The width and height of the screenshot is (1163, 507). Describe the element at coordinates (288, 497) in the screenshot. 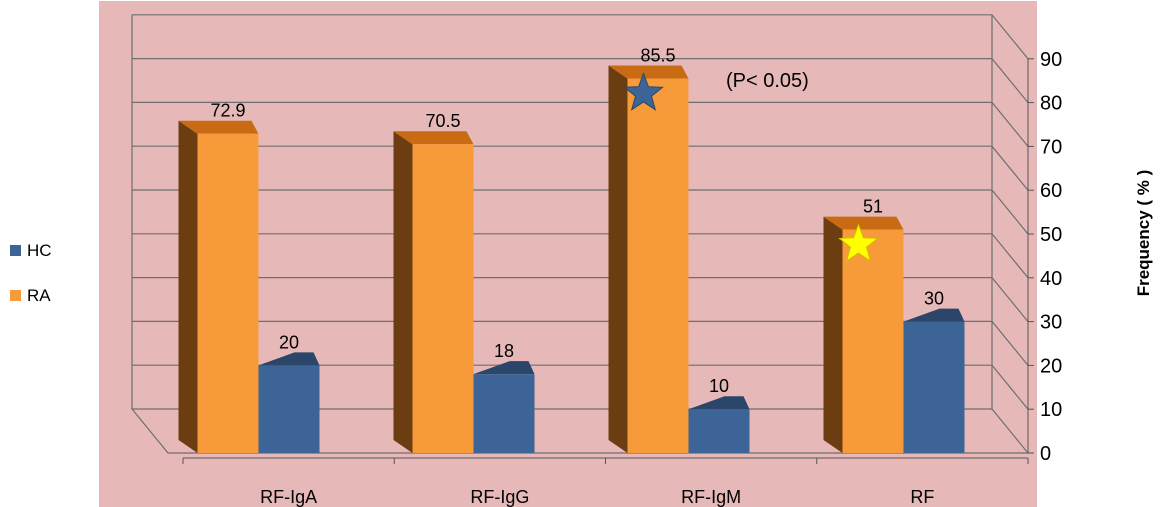

I see `x-tick-label-rf-iga: RF-IgA` at that location.